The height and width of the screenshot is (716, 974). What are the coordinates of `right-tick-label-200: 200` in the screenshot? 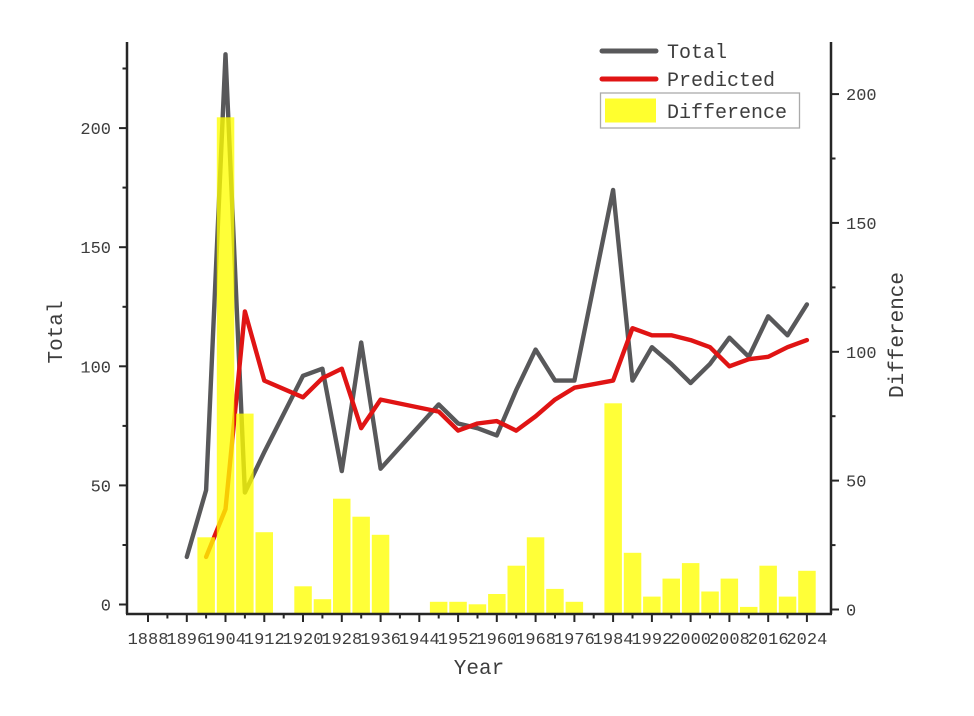 It's located at (861, 96).